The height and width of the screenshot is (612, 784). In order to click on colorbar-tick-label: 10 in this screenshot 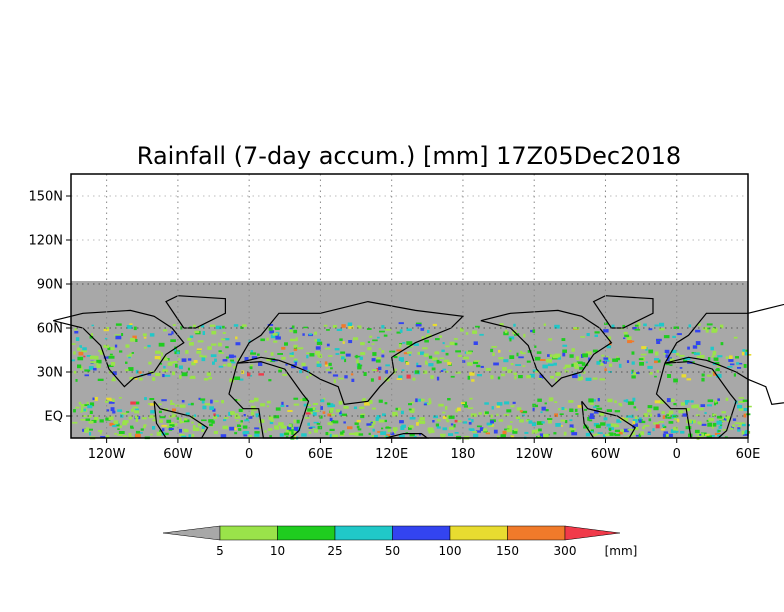, I will do `click(277, 551)`.